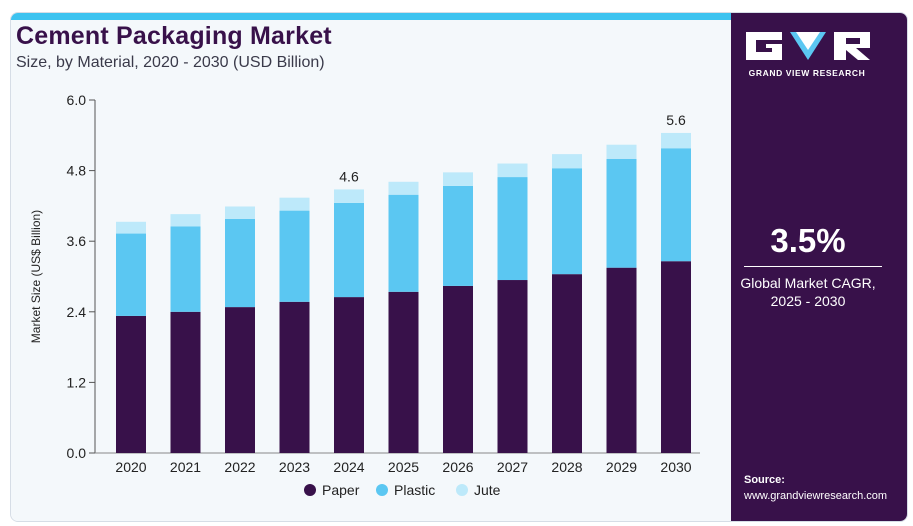  I want to click on chart-title: Cement Packaging Market, so click(174, 36).